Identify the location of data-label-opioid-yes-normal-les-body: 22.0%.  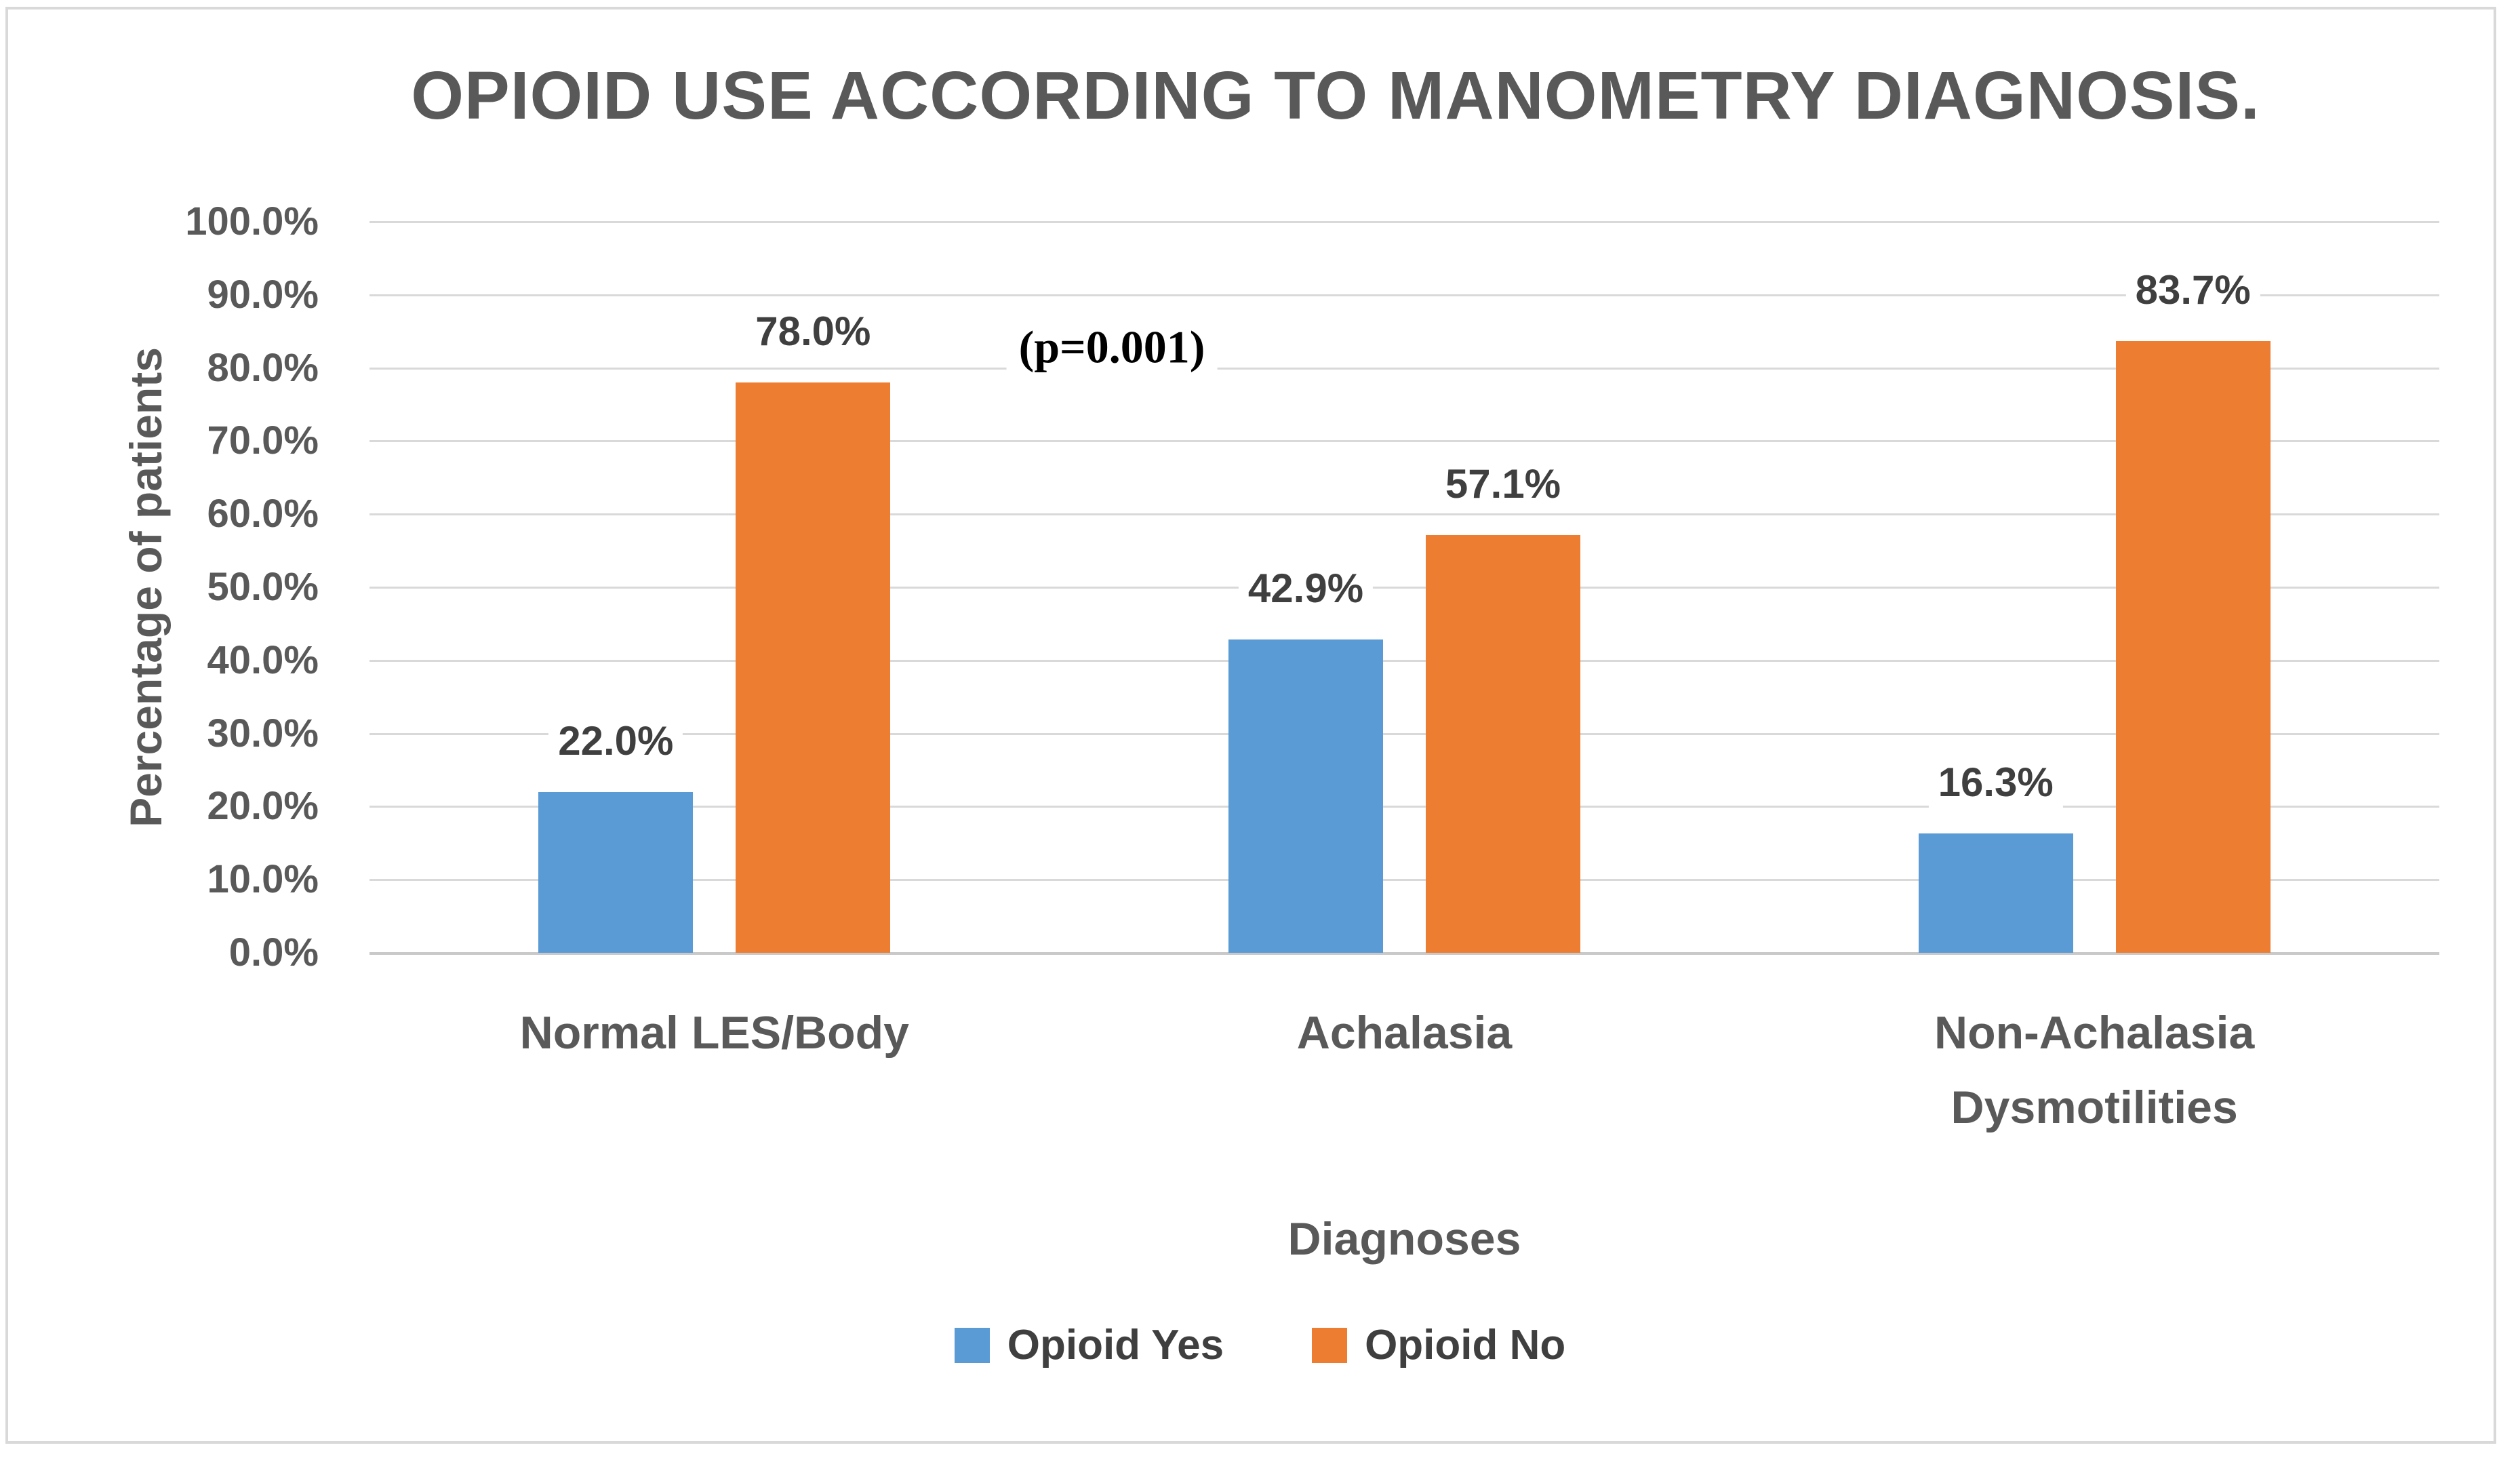
(615, 740).